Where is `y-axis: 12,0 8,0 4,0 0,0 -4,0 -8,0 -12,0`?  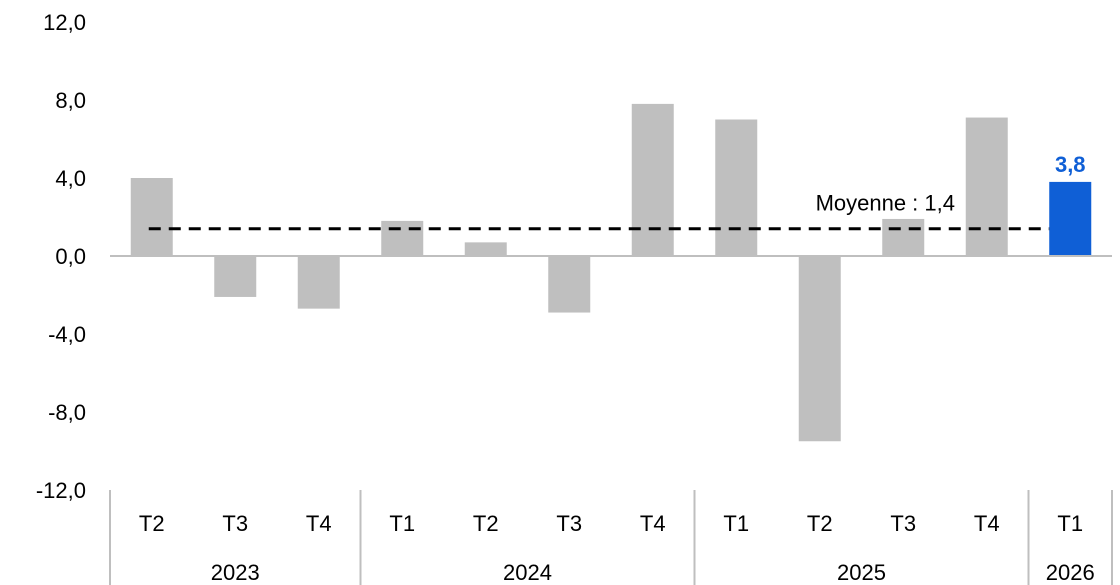 y-axis: 12,0 8,0 4,0 0,0 -4,0 -8,0 -12,0 is located at coordinates (61, 256).